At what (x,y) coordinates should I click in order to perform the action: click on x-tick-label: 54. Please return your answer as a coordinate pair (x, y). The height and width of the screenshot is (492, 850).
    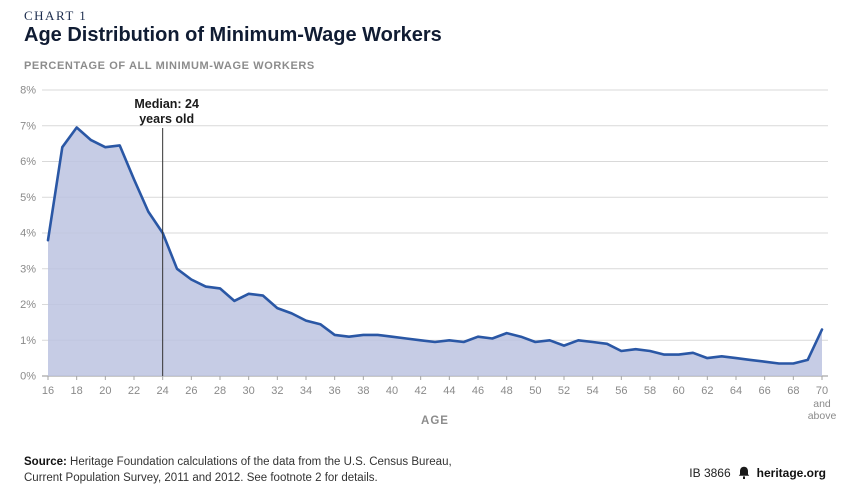
    Looking at the image, I should click on (593, 391).